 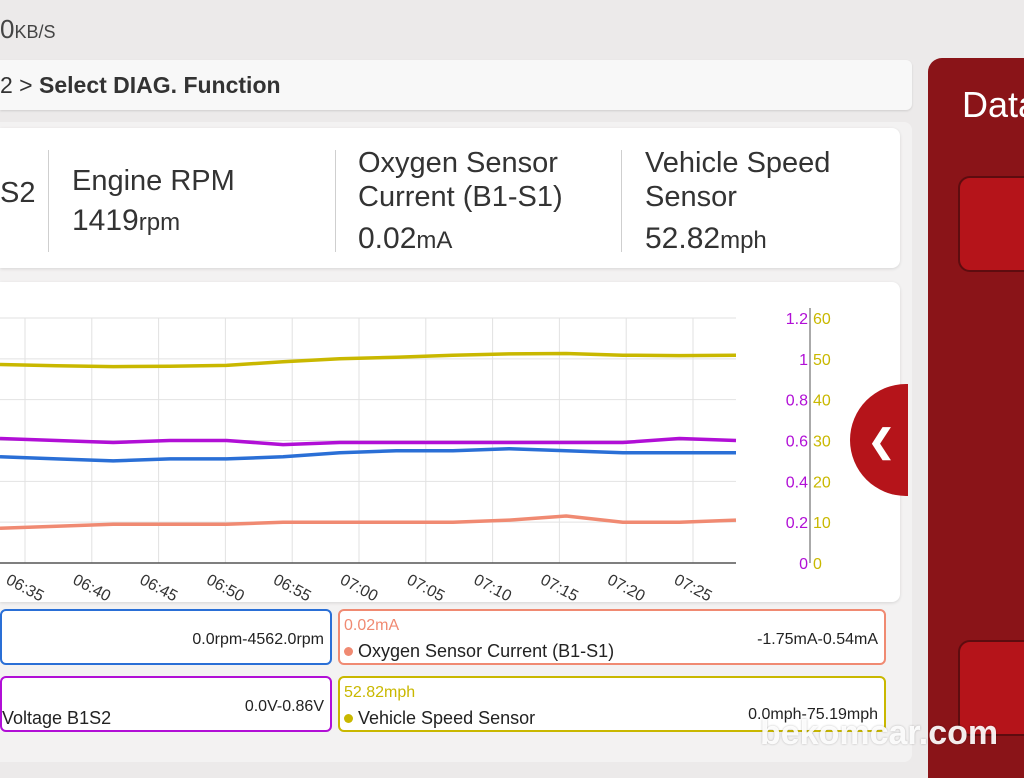 What do you see at coordinates (458, 163) in the screenshot?
I see `value-name: Oxygen Sensor` at bounding box center [458, 163].